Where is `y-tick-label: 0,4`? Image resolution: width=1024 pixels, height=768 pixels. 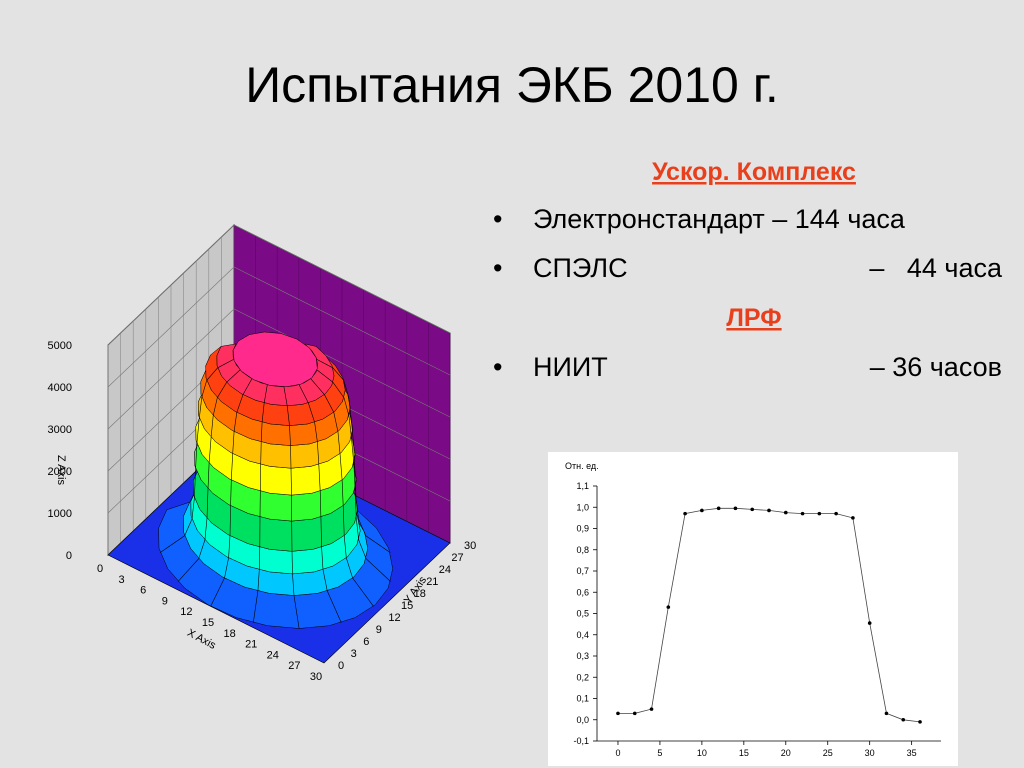
y-tick-label: 0,4 is located at coordinates (582, 635).